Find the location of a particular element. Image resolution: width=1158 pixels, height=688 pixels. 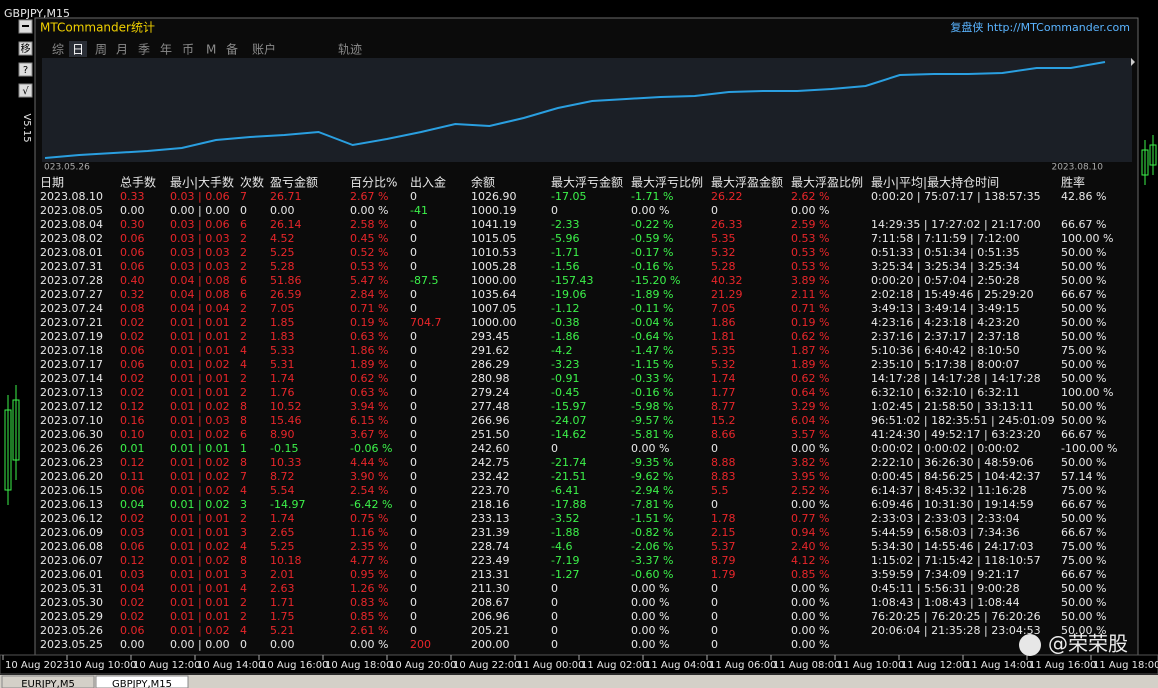

table-cell: -1.27 is located at coordinates (565, 574).